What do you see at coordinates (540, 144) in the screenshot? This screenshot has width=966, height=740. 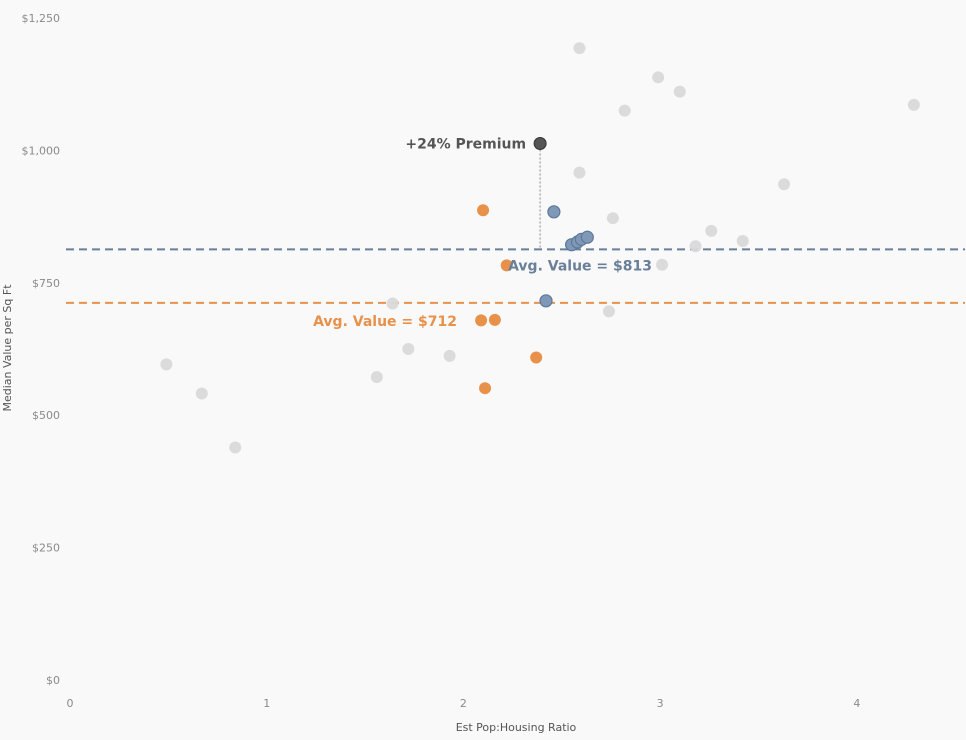 I see `highlight-data-point` at bounding box center [540, 144].